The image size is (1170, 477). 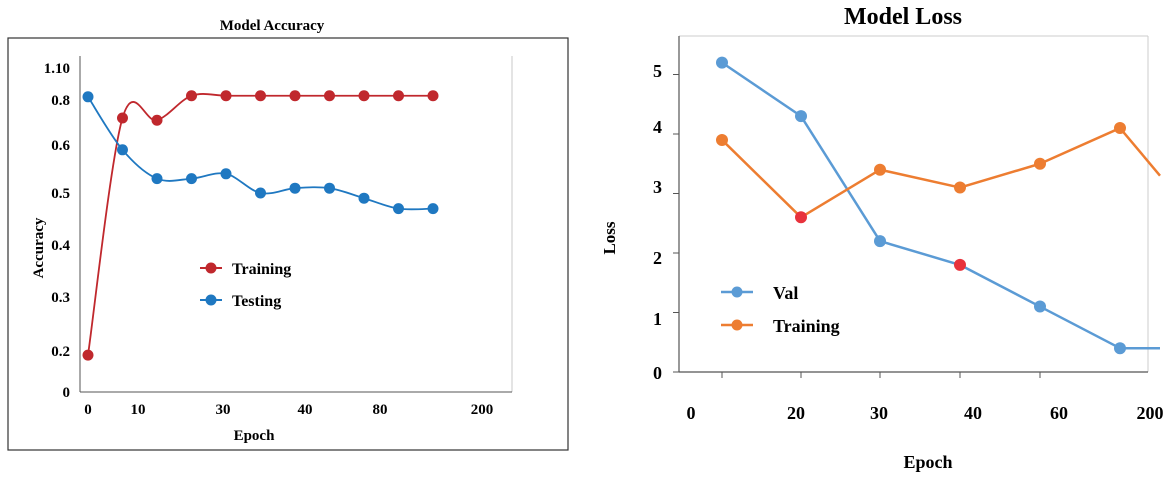 What do you see at coordinates (272, 26) in the screenshot?
I see `accuracy-chart-title: Model Accuracy` at bounding box center [272, 26].